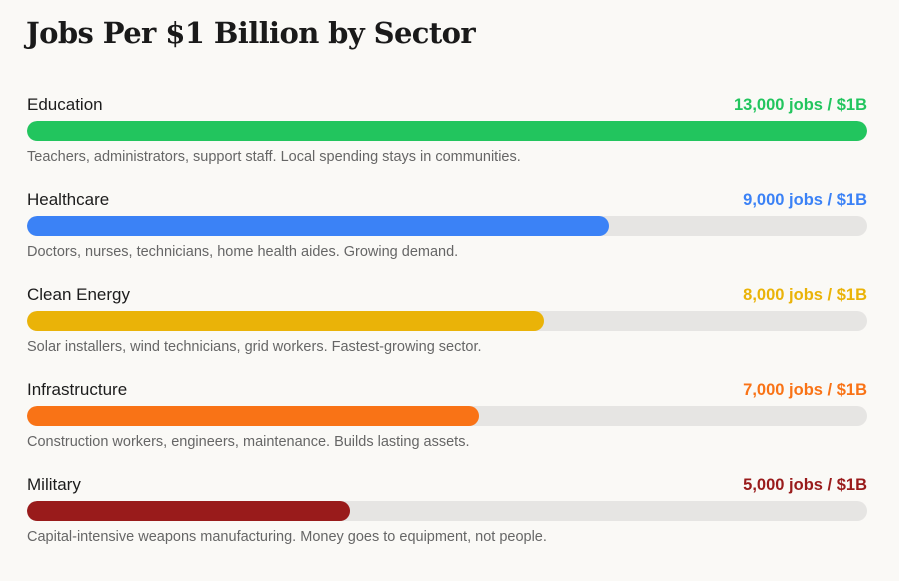 This screenshot has height=581, width=899. I want to click on sector-header: Military 5,000 jobs / $1B, so click(447, 485).